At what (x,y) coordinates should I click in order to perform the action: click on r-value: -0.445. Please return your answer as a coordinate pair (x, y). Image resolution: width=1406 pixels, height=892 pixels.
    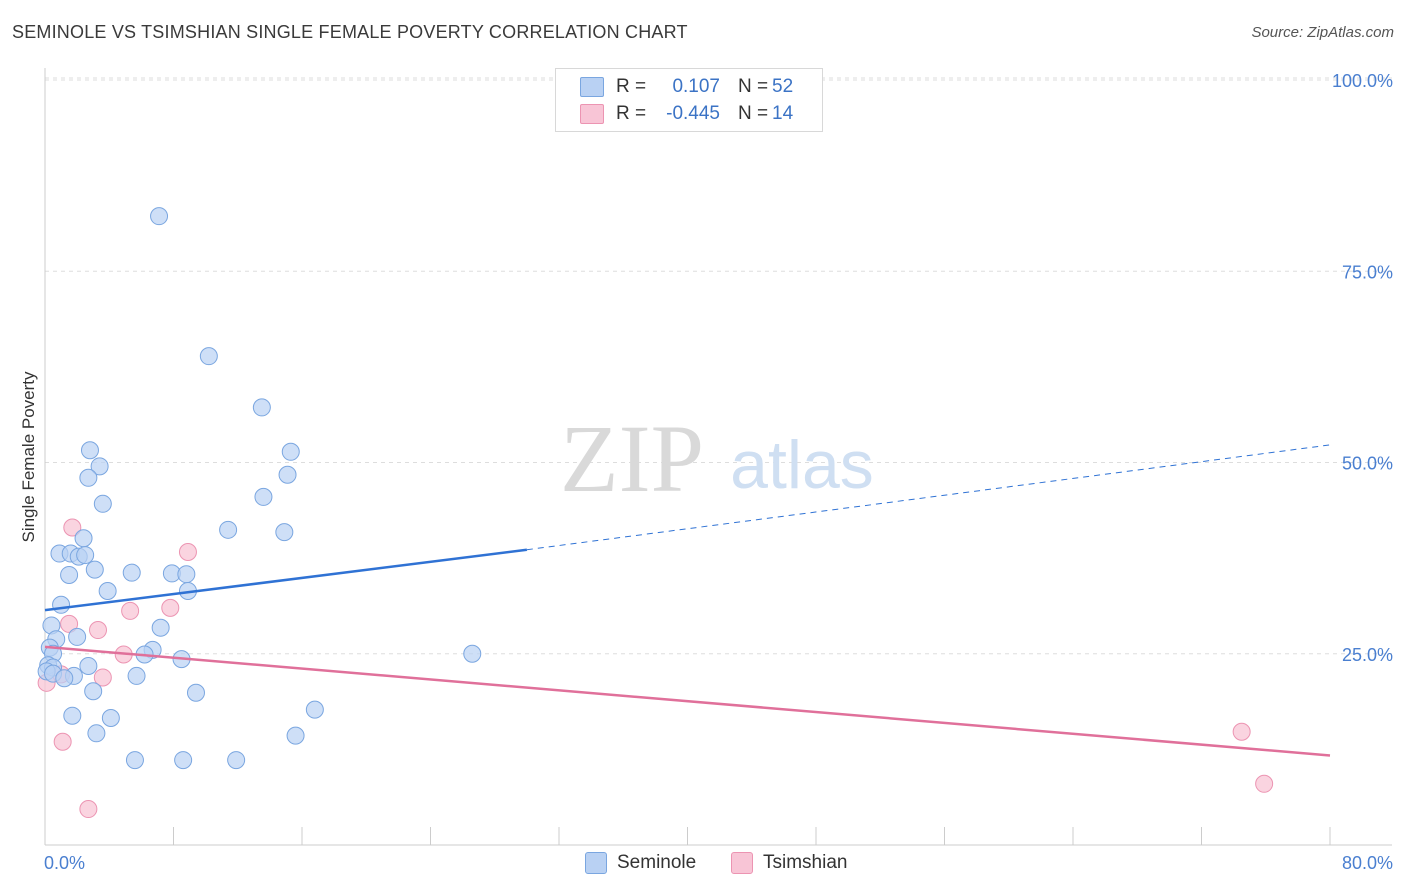
    Looking at the image, I should click on (693, 113).